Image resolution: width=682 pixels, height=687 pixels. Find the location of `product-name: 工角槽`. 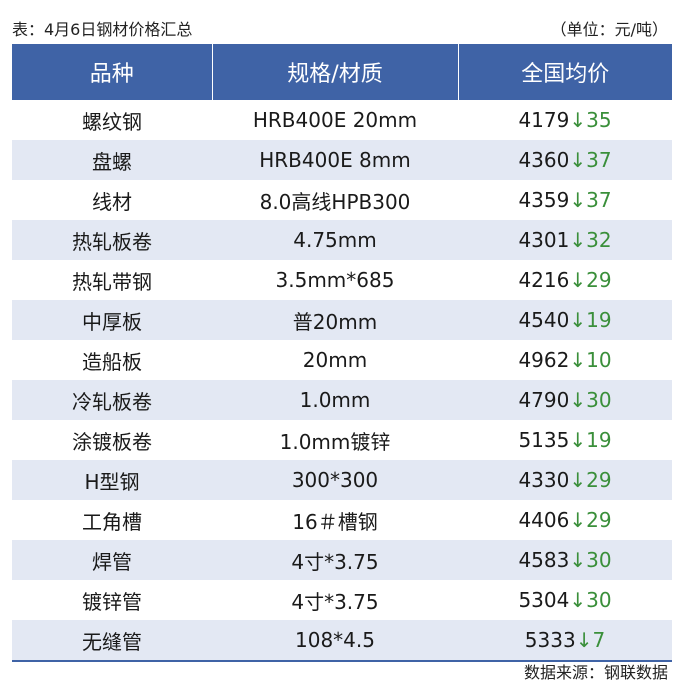

product-name: 工角槽 is located at coordinates (112, 520).